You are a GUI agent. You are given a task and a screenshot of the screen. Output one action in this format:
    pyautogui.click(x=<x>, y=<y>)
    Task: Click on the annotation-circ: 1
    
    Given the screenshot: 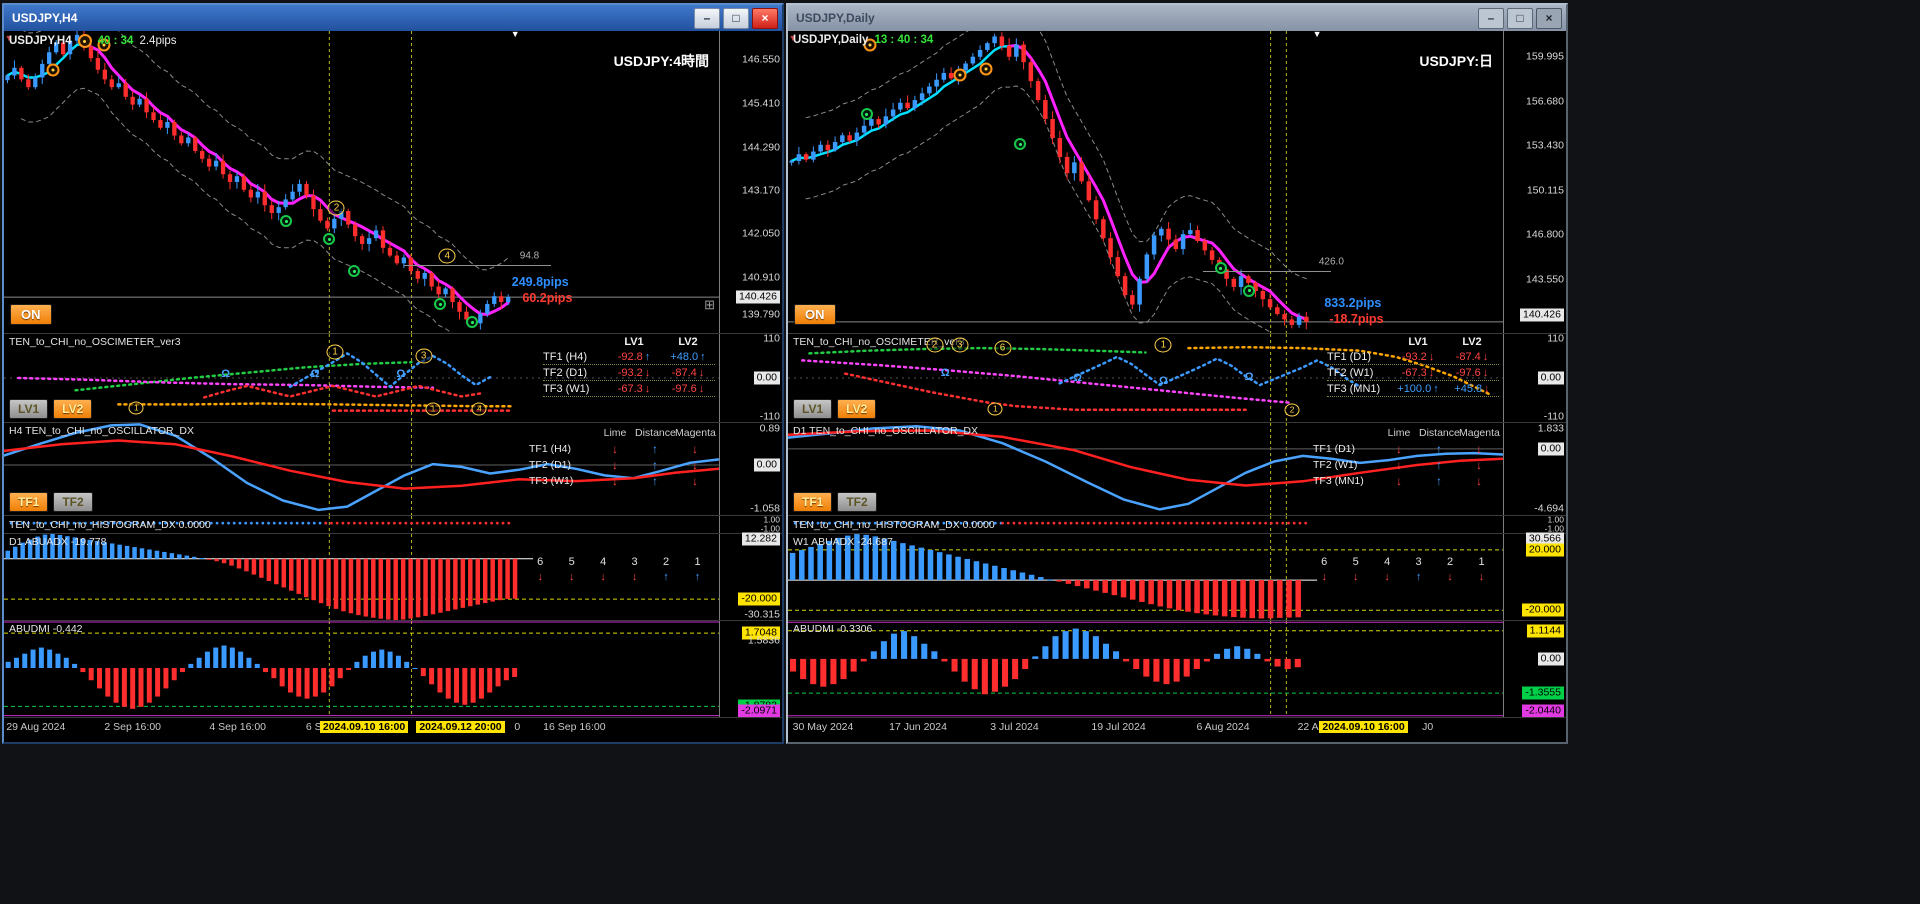 What is the action you would take?
    pyautogui.click(x=433, y=409)
    